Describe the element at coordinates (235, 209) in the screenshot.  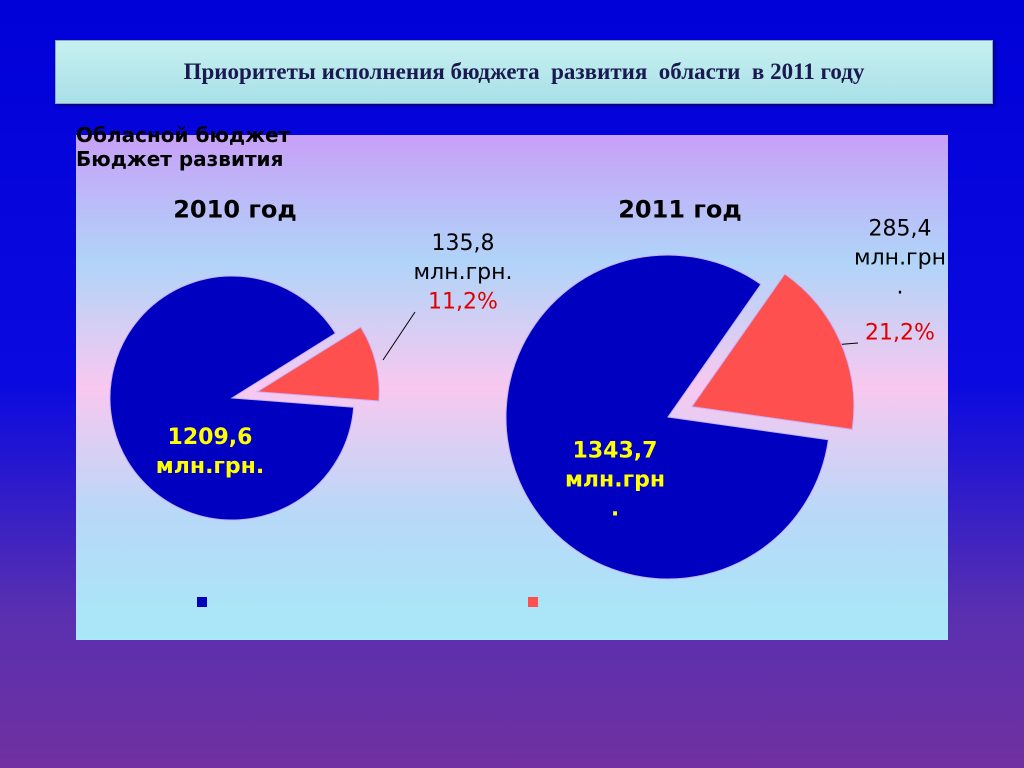
I see `chart-title: 2010 год` at that location.